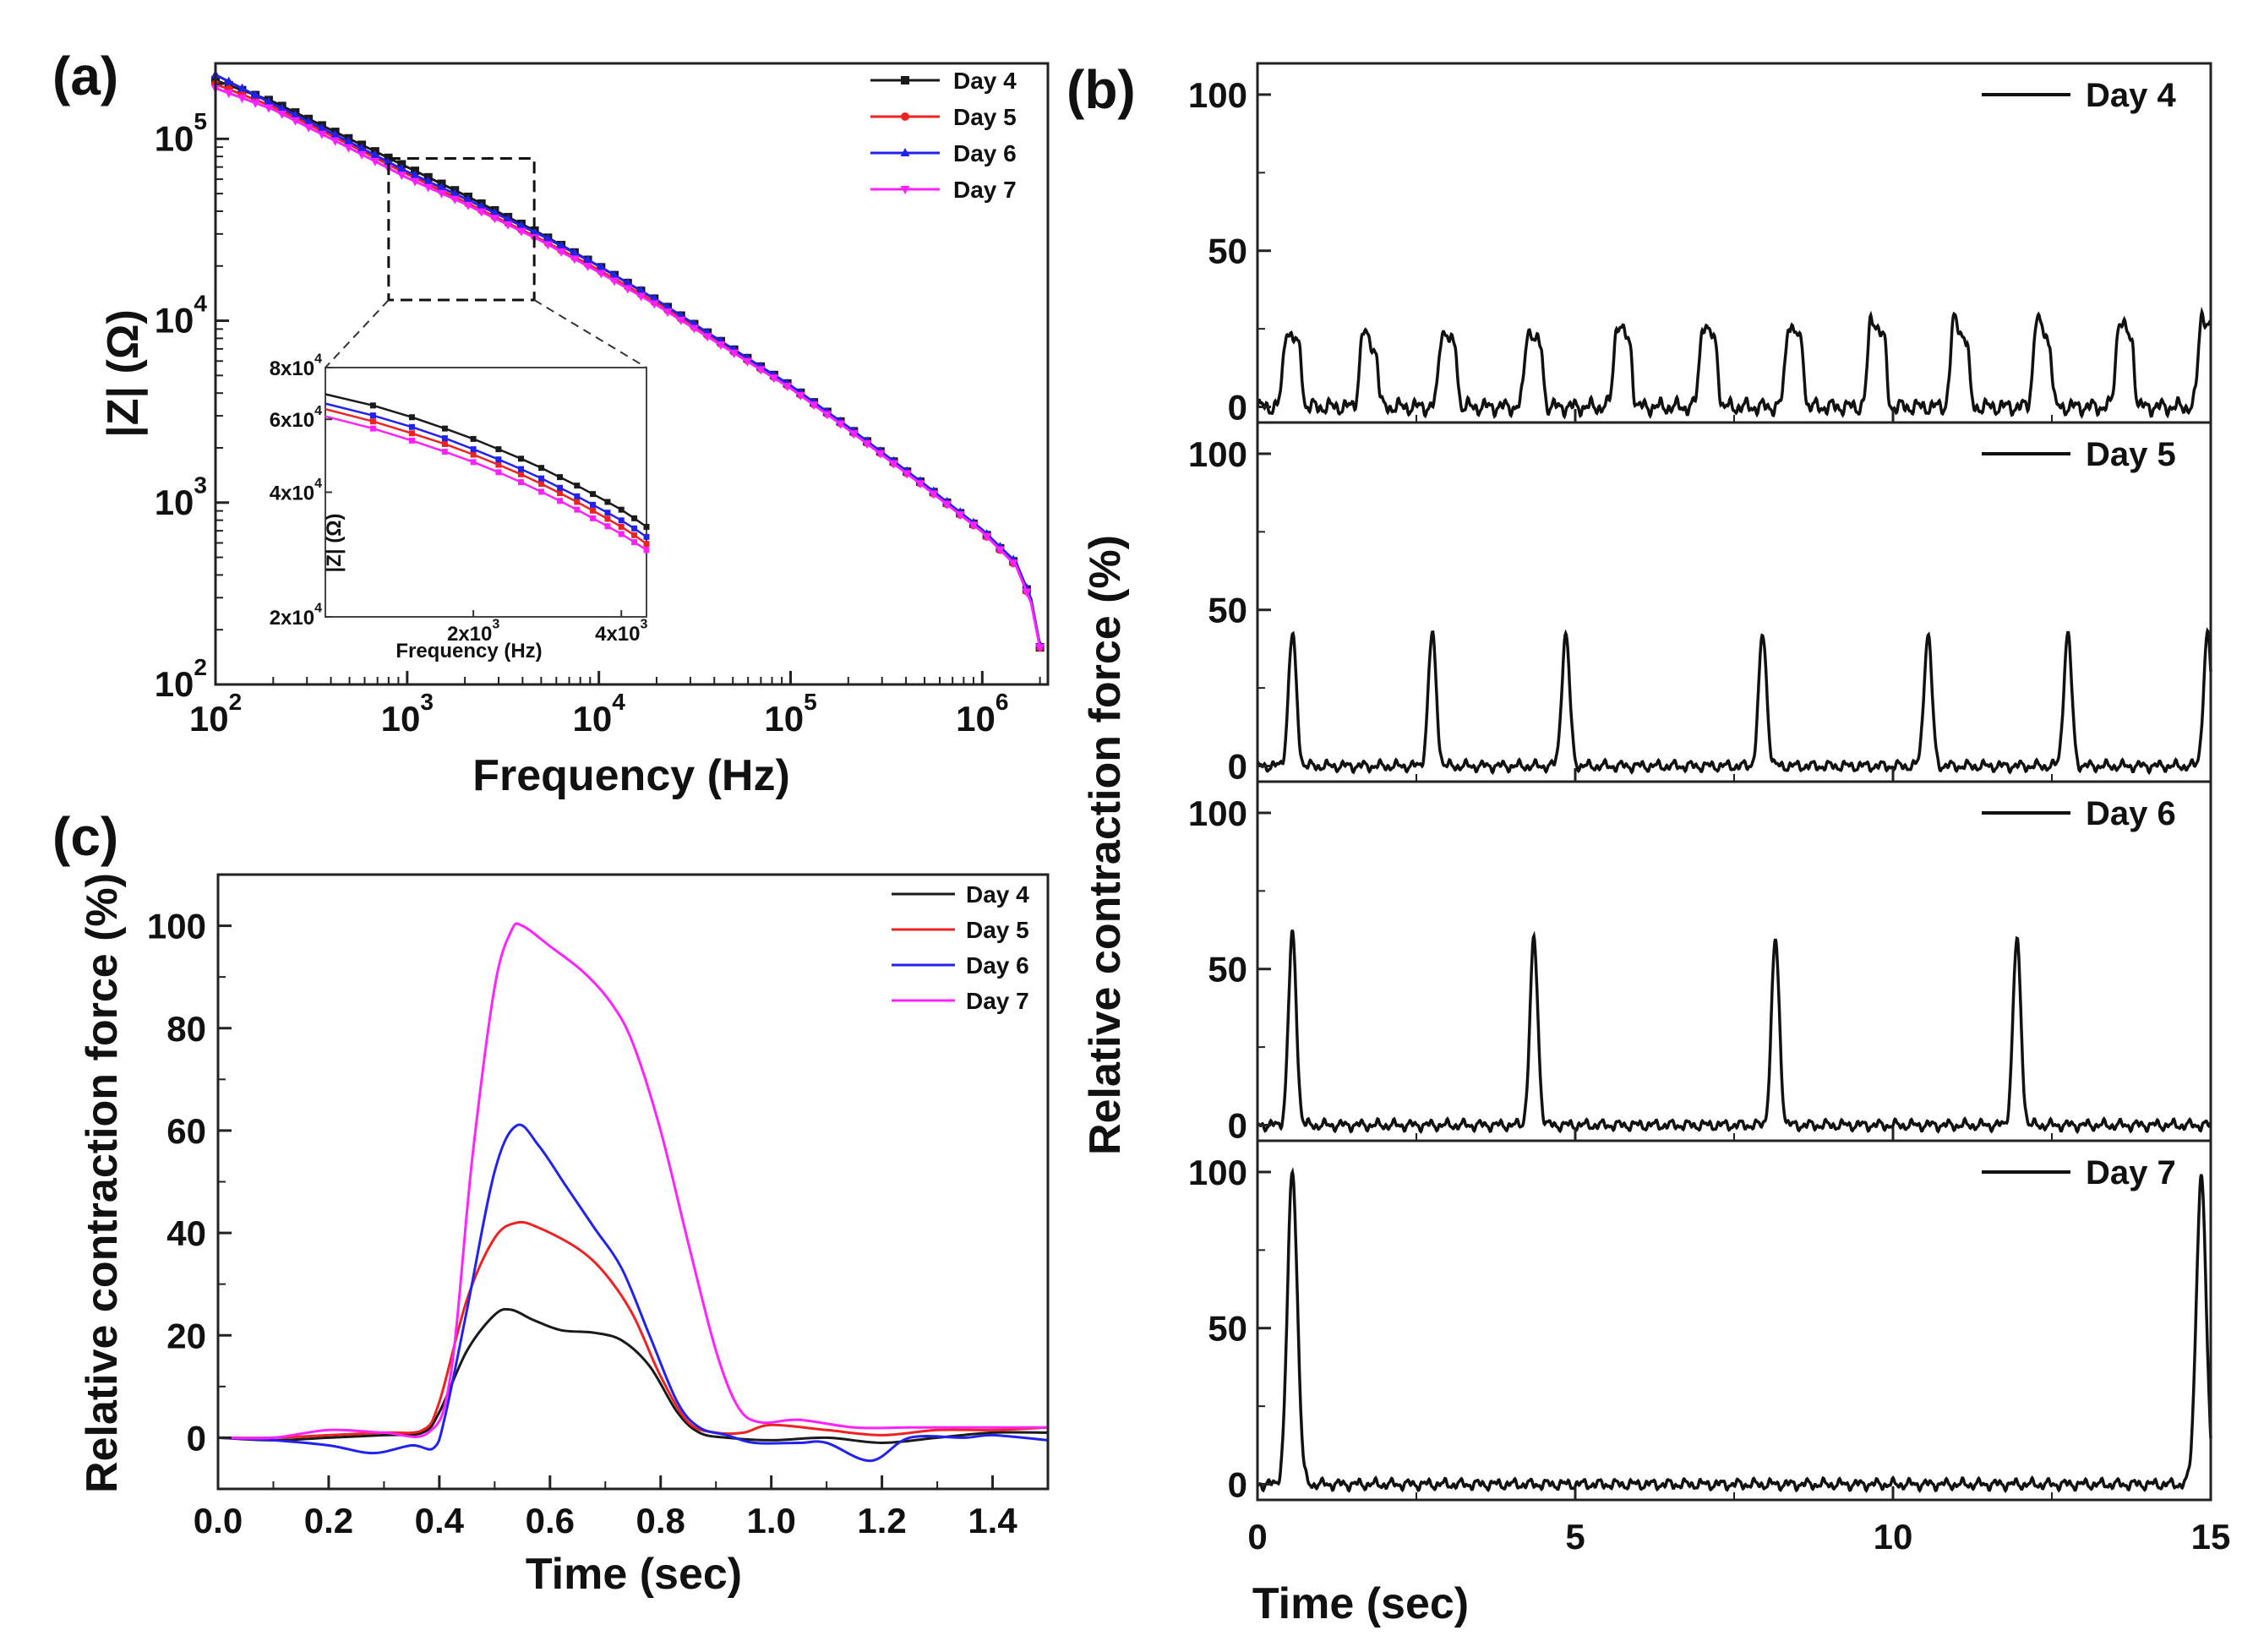 The width and height of the screenshot is (2253, 1652). What do you see at coordinates (1575, 1537) in the screenshot?
I see `x-tick-label-b: 5` at bounding box center [1575, 1537].